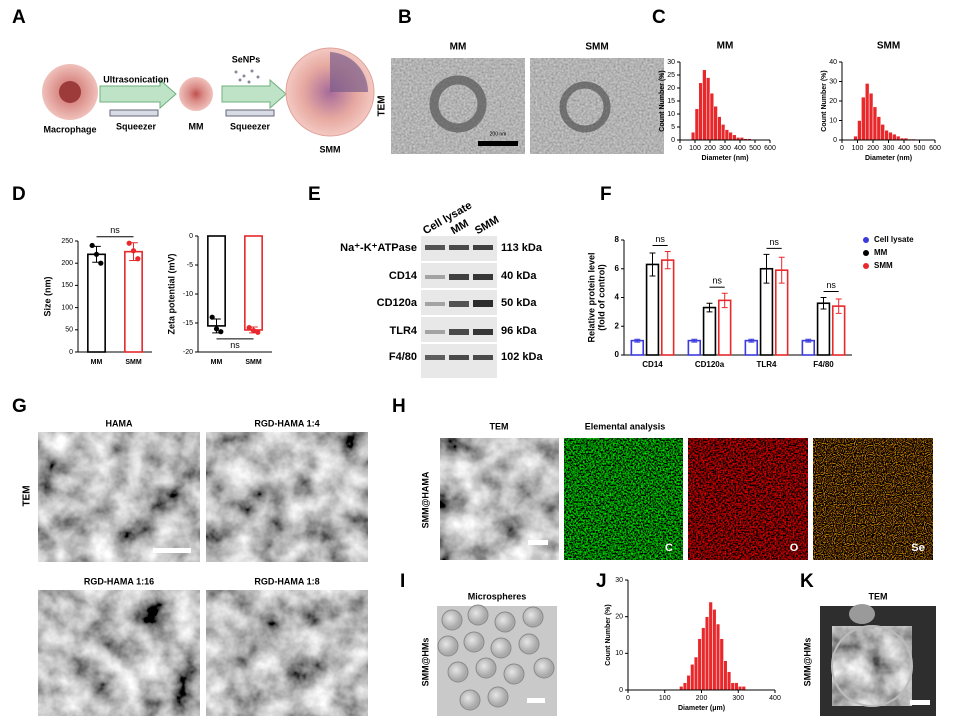 This screenshot has width=955, height=724. What do you see at coordinates (652, 364) in the screenshot?
I see `x-tick-label: CD14` at bounding box center [652, 364].